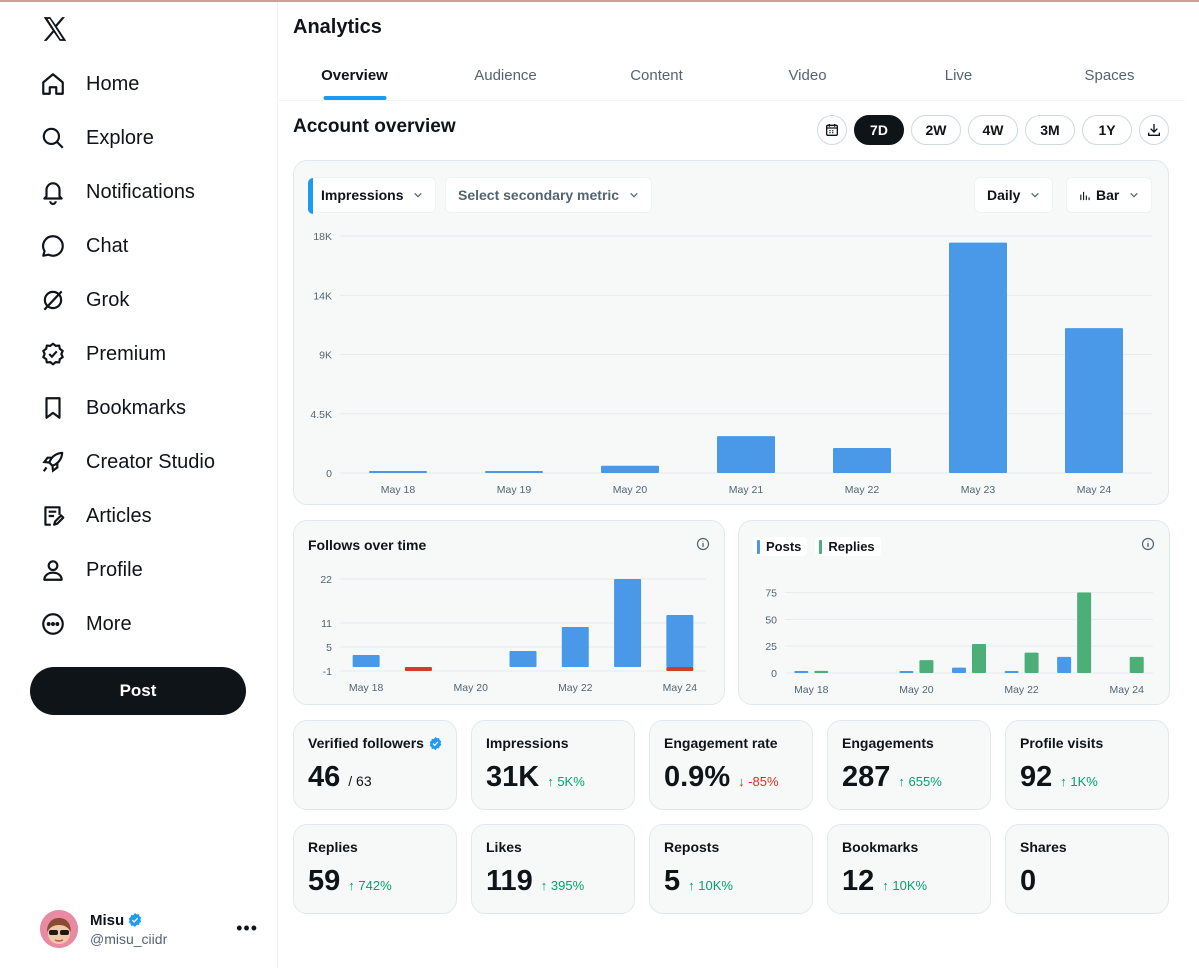 Image resolution: width=1199 pixels, height=968 pixels. Describe the element at coordinates (329, 648) in the screenshot. I see `y-tick-label: 5` at that location.